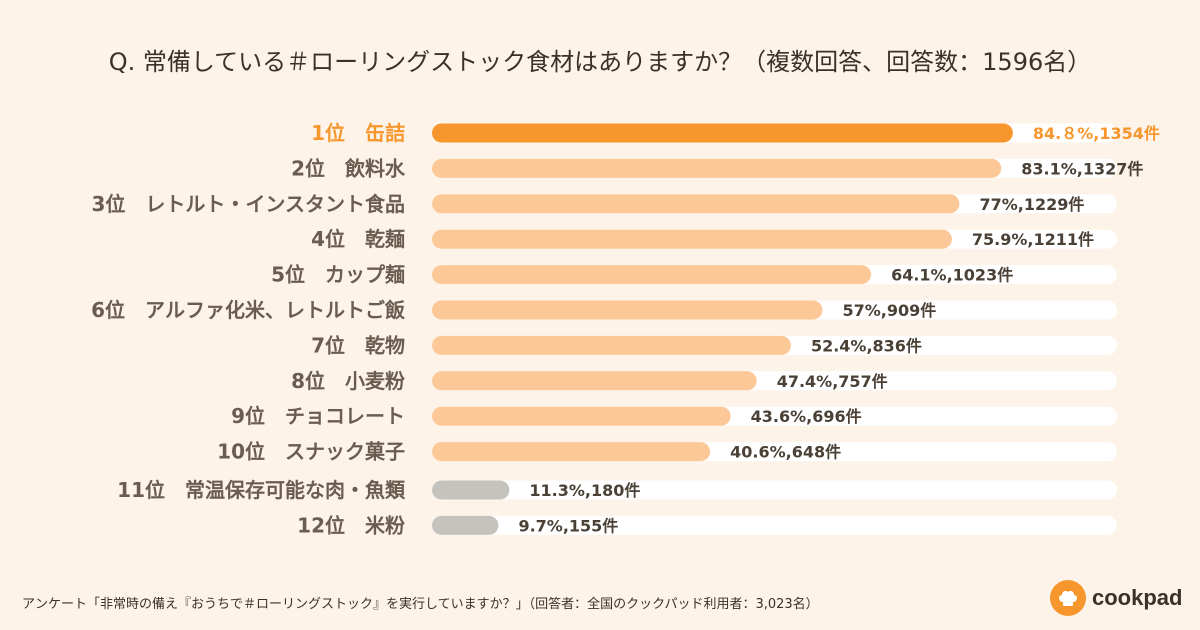 The width and height of the screenshot is (1200, 630). Describe the element at coordinates (832, 381) in the screenshot. I see `value-label-8: 47.4%,757件` at that location.